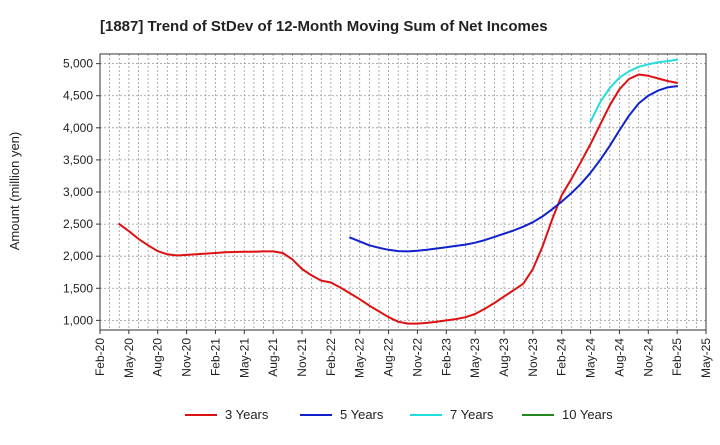 This screenshot has height=445, width=720. What do you see at coordinates (472, 414) in the screenshot?
I see `legend-label-7-years: 7 Years` at bounding box center [472, 414].